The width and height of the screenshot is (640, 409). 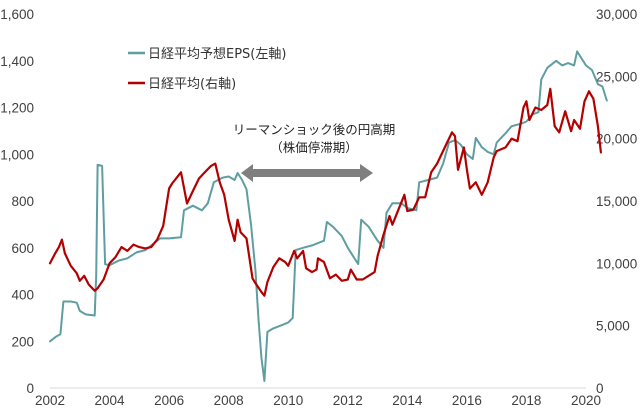 I want to click on x-tick-label: 2014, so click(x=407, y=400).